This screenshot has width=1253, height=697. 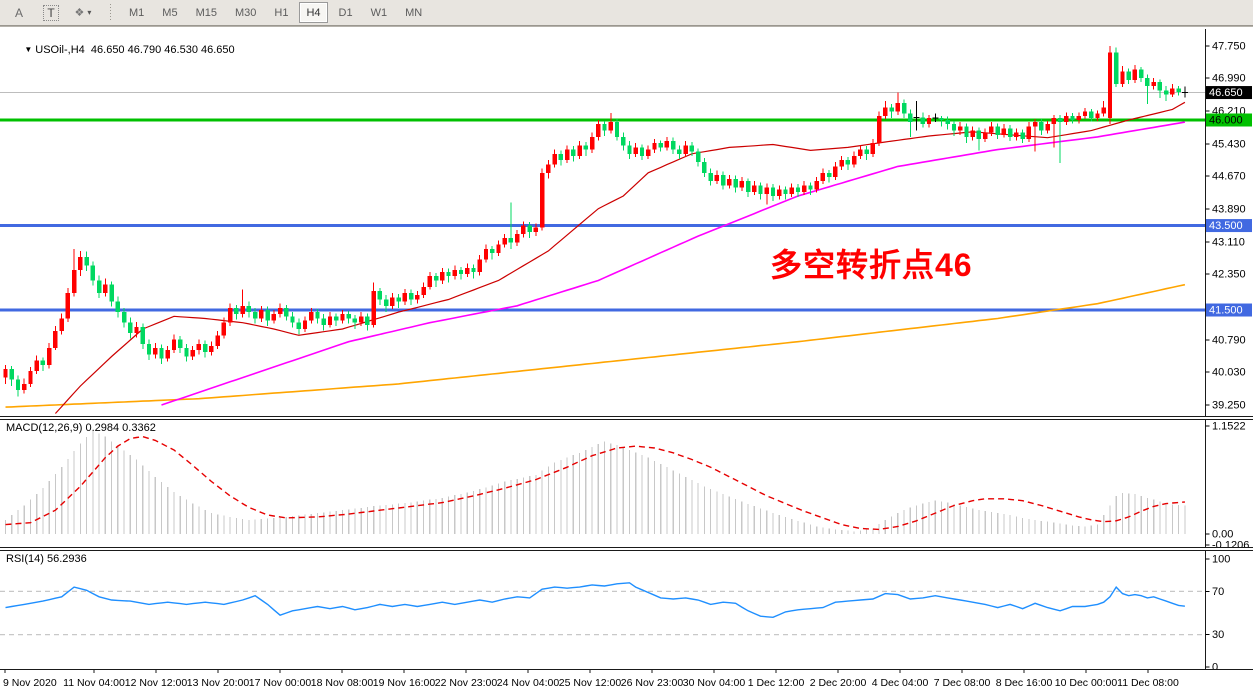 I want to click on timeframe-button-m1: M1, so click(x=137, y=12).